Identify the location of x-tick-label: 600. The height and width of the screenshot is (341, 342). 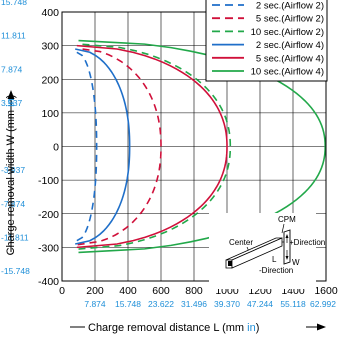
(161, 291).